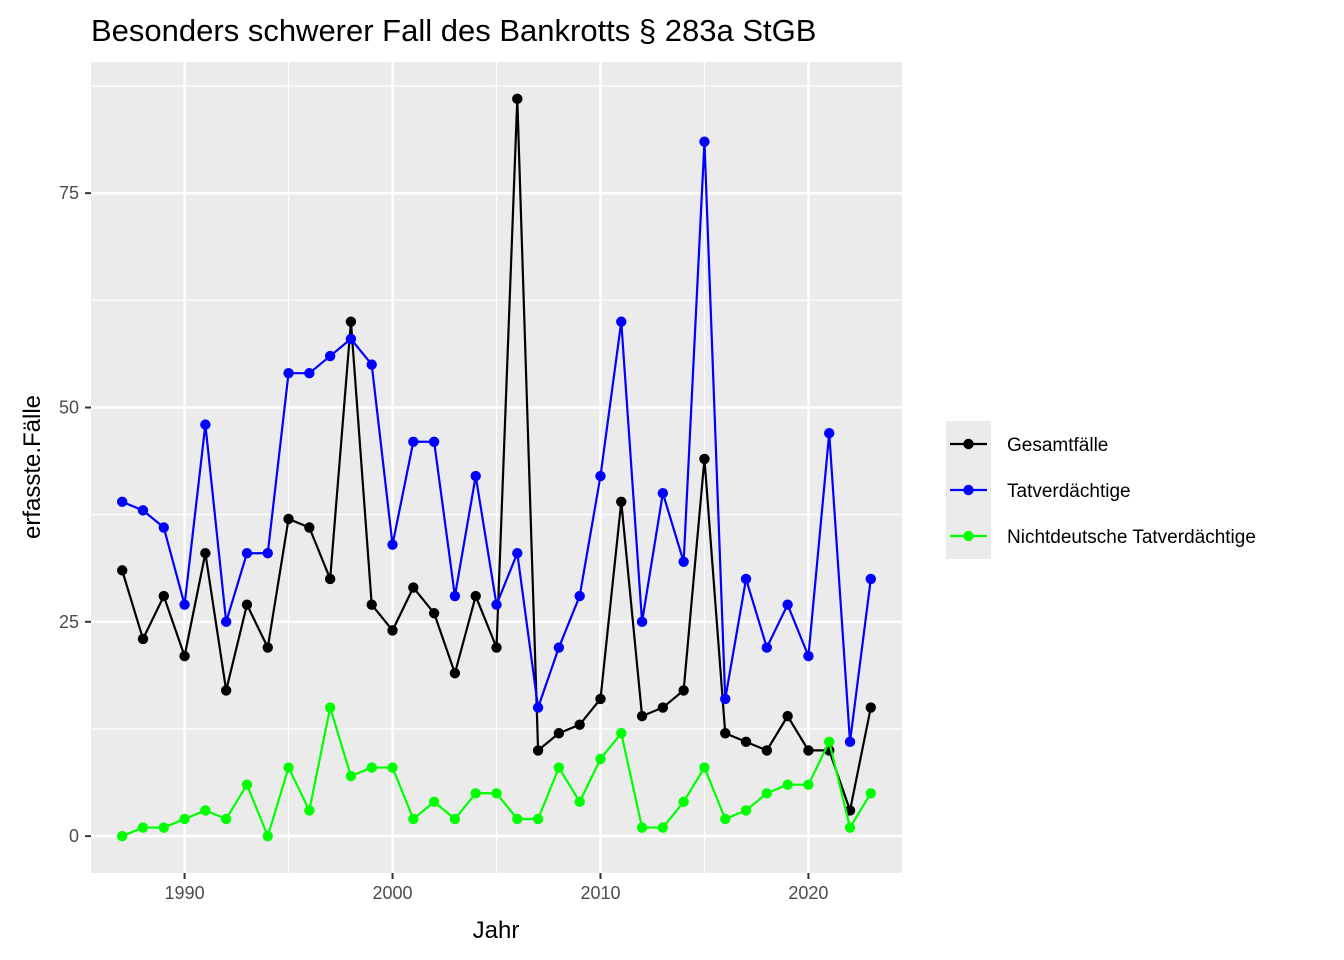  Describe the element at coordinates (600, 893) in the screenshot. I see `x-tick-label: 2010` at that location.